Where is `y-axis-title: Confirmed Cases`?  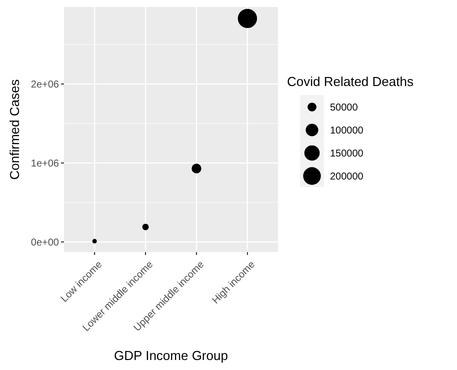 y-axis-title: Confirmed Cases is located at coordinates (14, 129).